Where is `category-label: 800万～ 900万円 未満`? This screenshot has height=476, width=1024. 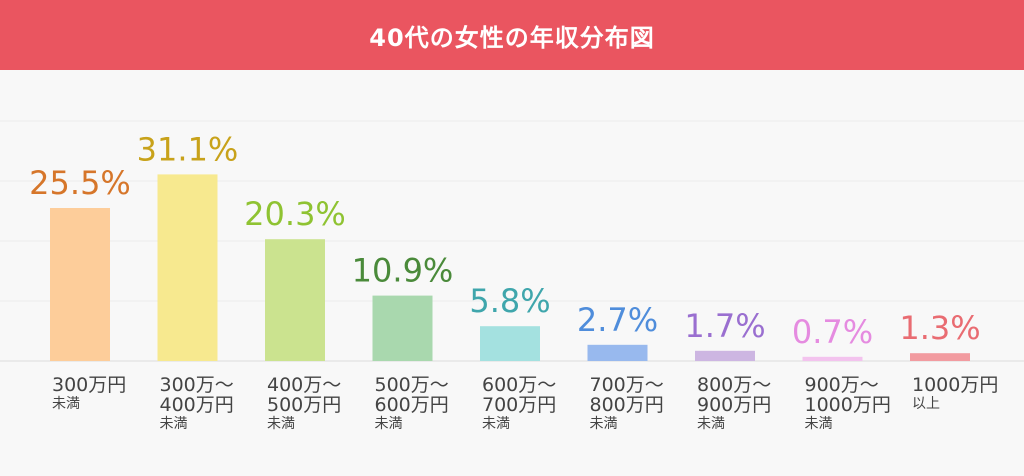 category-label: 800万～ 900万円 未満 is located at coordinates (734, 403).